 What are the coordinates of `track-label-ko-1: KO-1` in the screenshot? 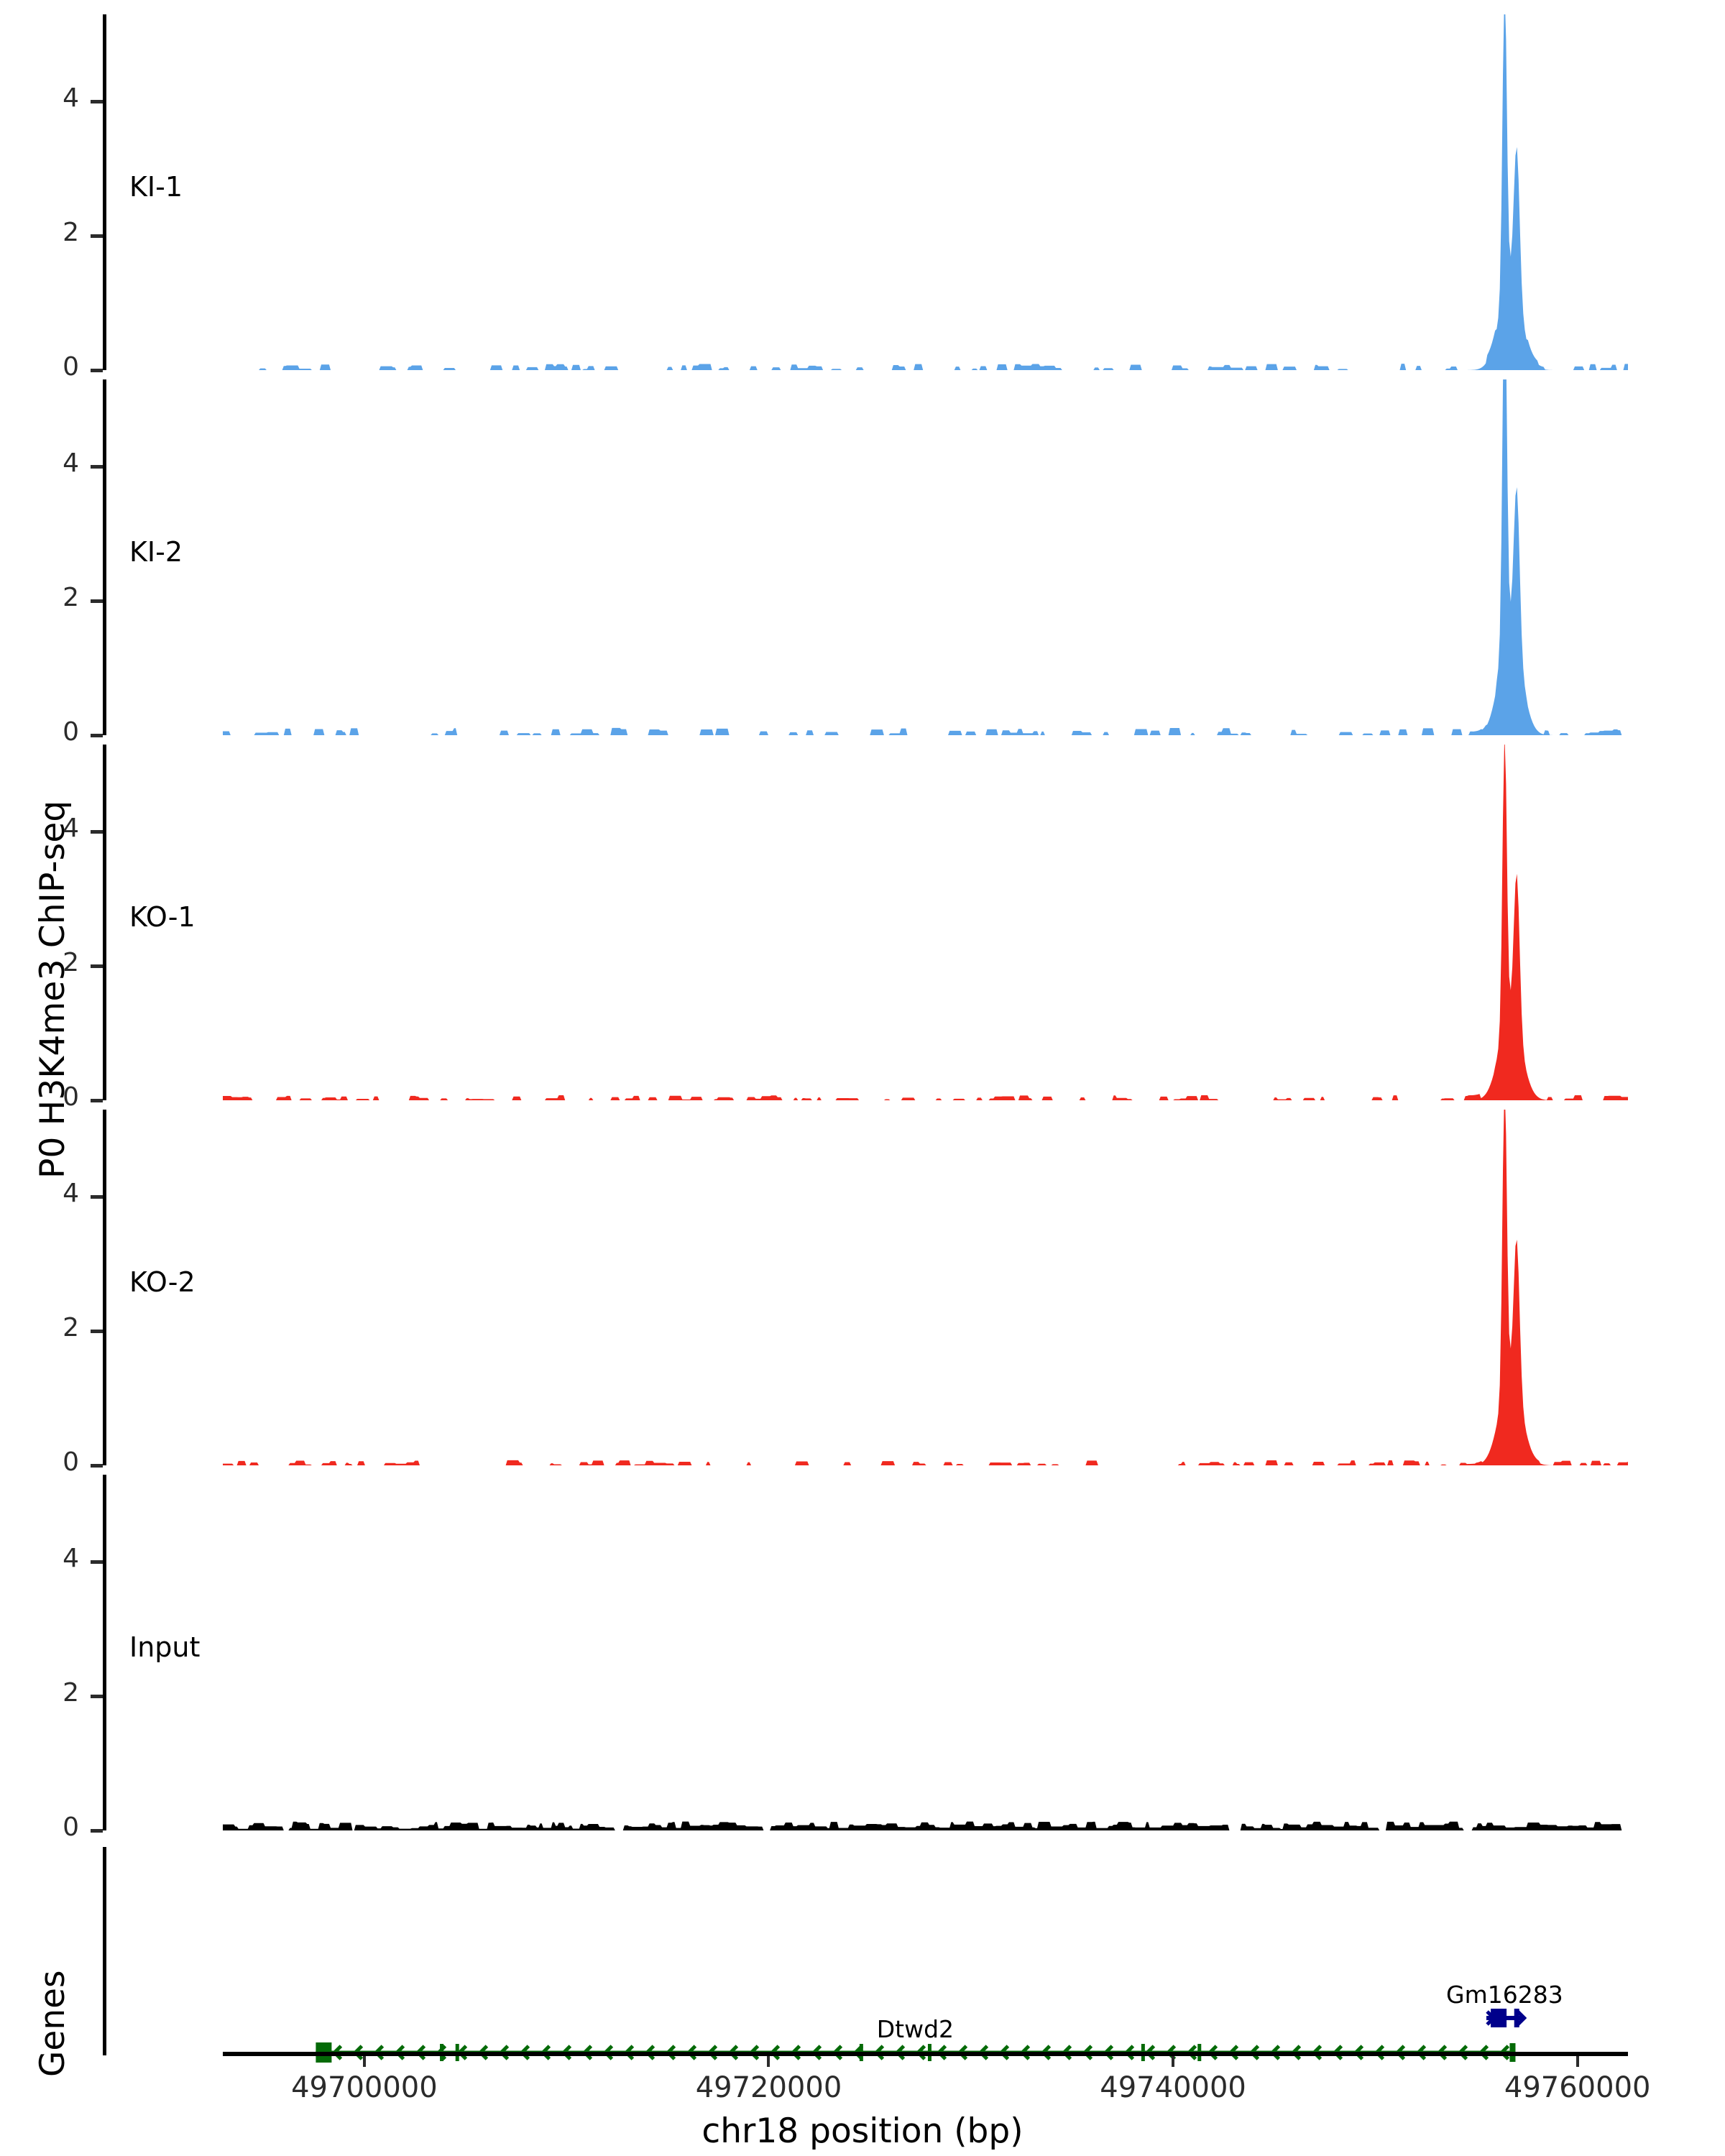 It's located at (162, 917).